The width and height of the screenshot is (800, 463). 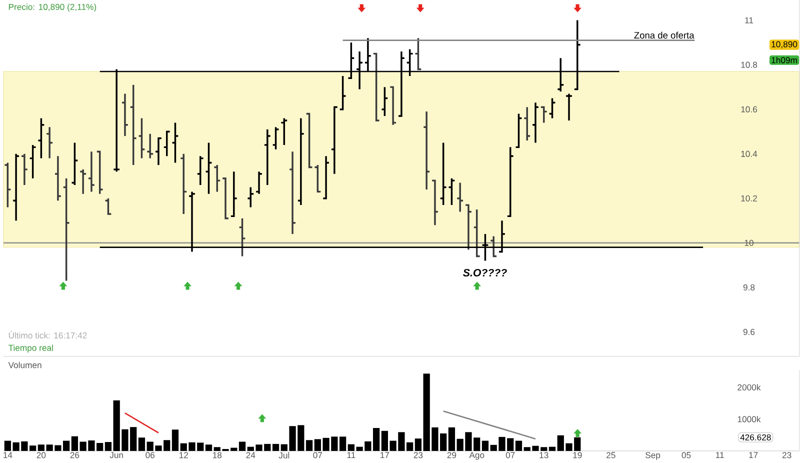 What do you see at coordinates (52, 8) in the screenshot?
I see `chart-title: Precio: 10,890 (2,11%)` at bounding box center [52, 8].